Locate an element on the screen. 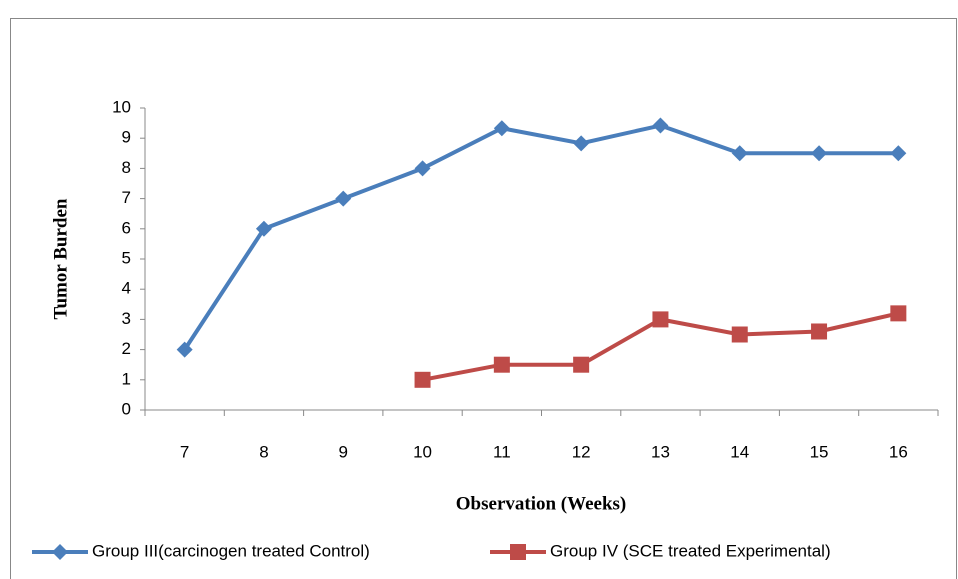 This screenshot has height=579, width=958. x-tick-label: 8 is located at coordinates (263, 451).